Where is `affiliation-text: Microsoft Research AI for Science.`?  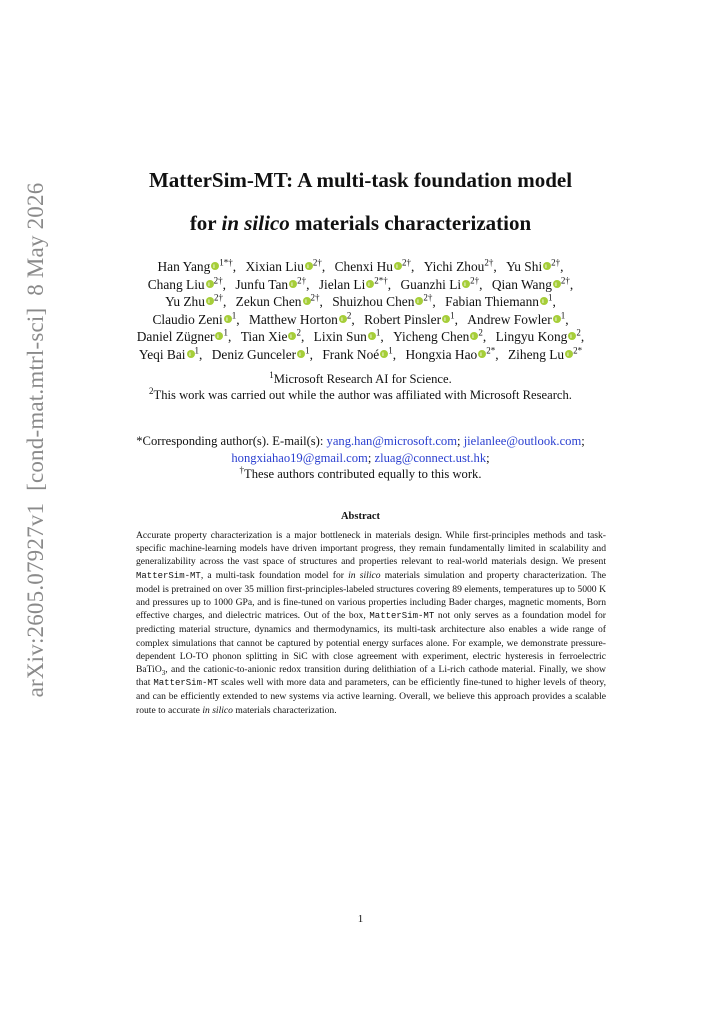 affiliation-text: Microsoft Research AI for Science. is located at coordinates (362, 379).